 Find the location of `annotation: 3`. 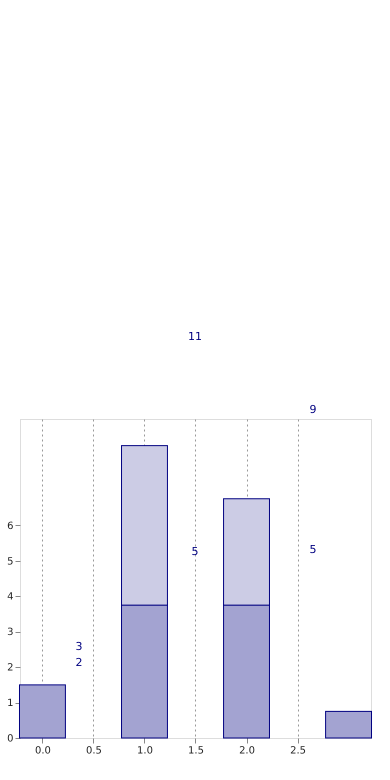

annotation: 3 is located at coordinates (79, 646).